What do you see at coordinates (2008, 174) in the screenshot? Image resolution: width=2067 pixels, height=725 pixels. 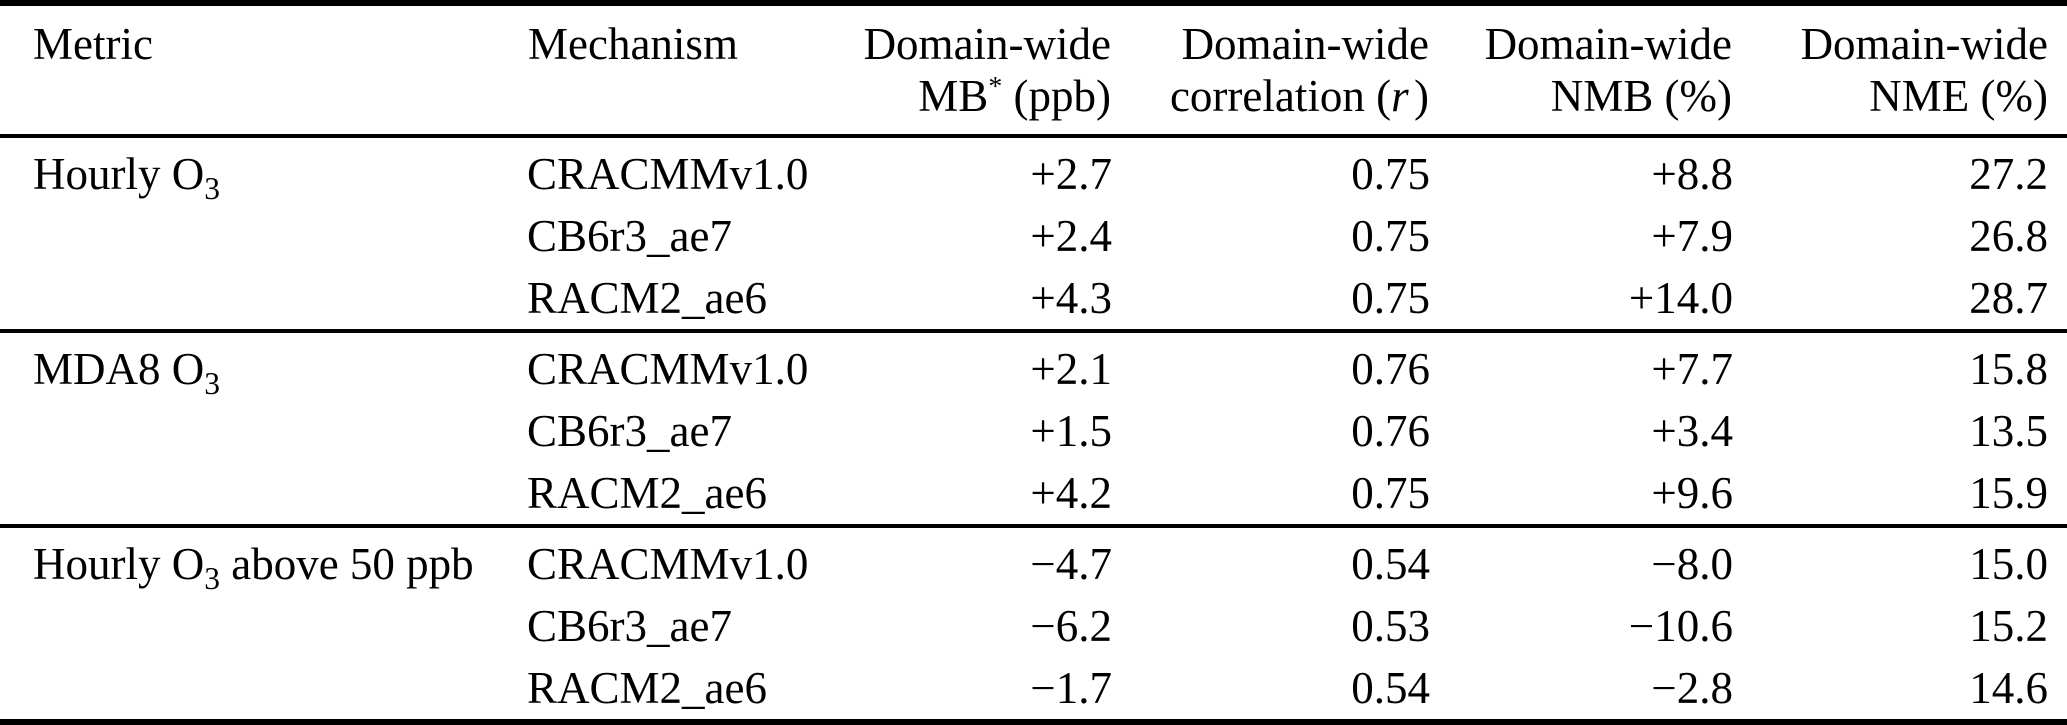 I see `nme-cell: 27.2` at bounding box center [2008, 174].